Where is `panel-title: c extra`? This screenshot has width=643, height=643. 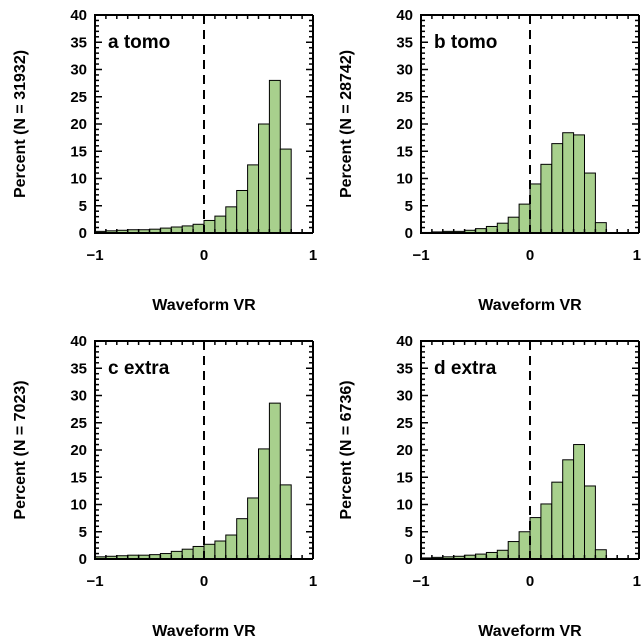
panel-title: c extra is located at coordinates (139, 368).